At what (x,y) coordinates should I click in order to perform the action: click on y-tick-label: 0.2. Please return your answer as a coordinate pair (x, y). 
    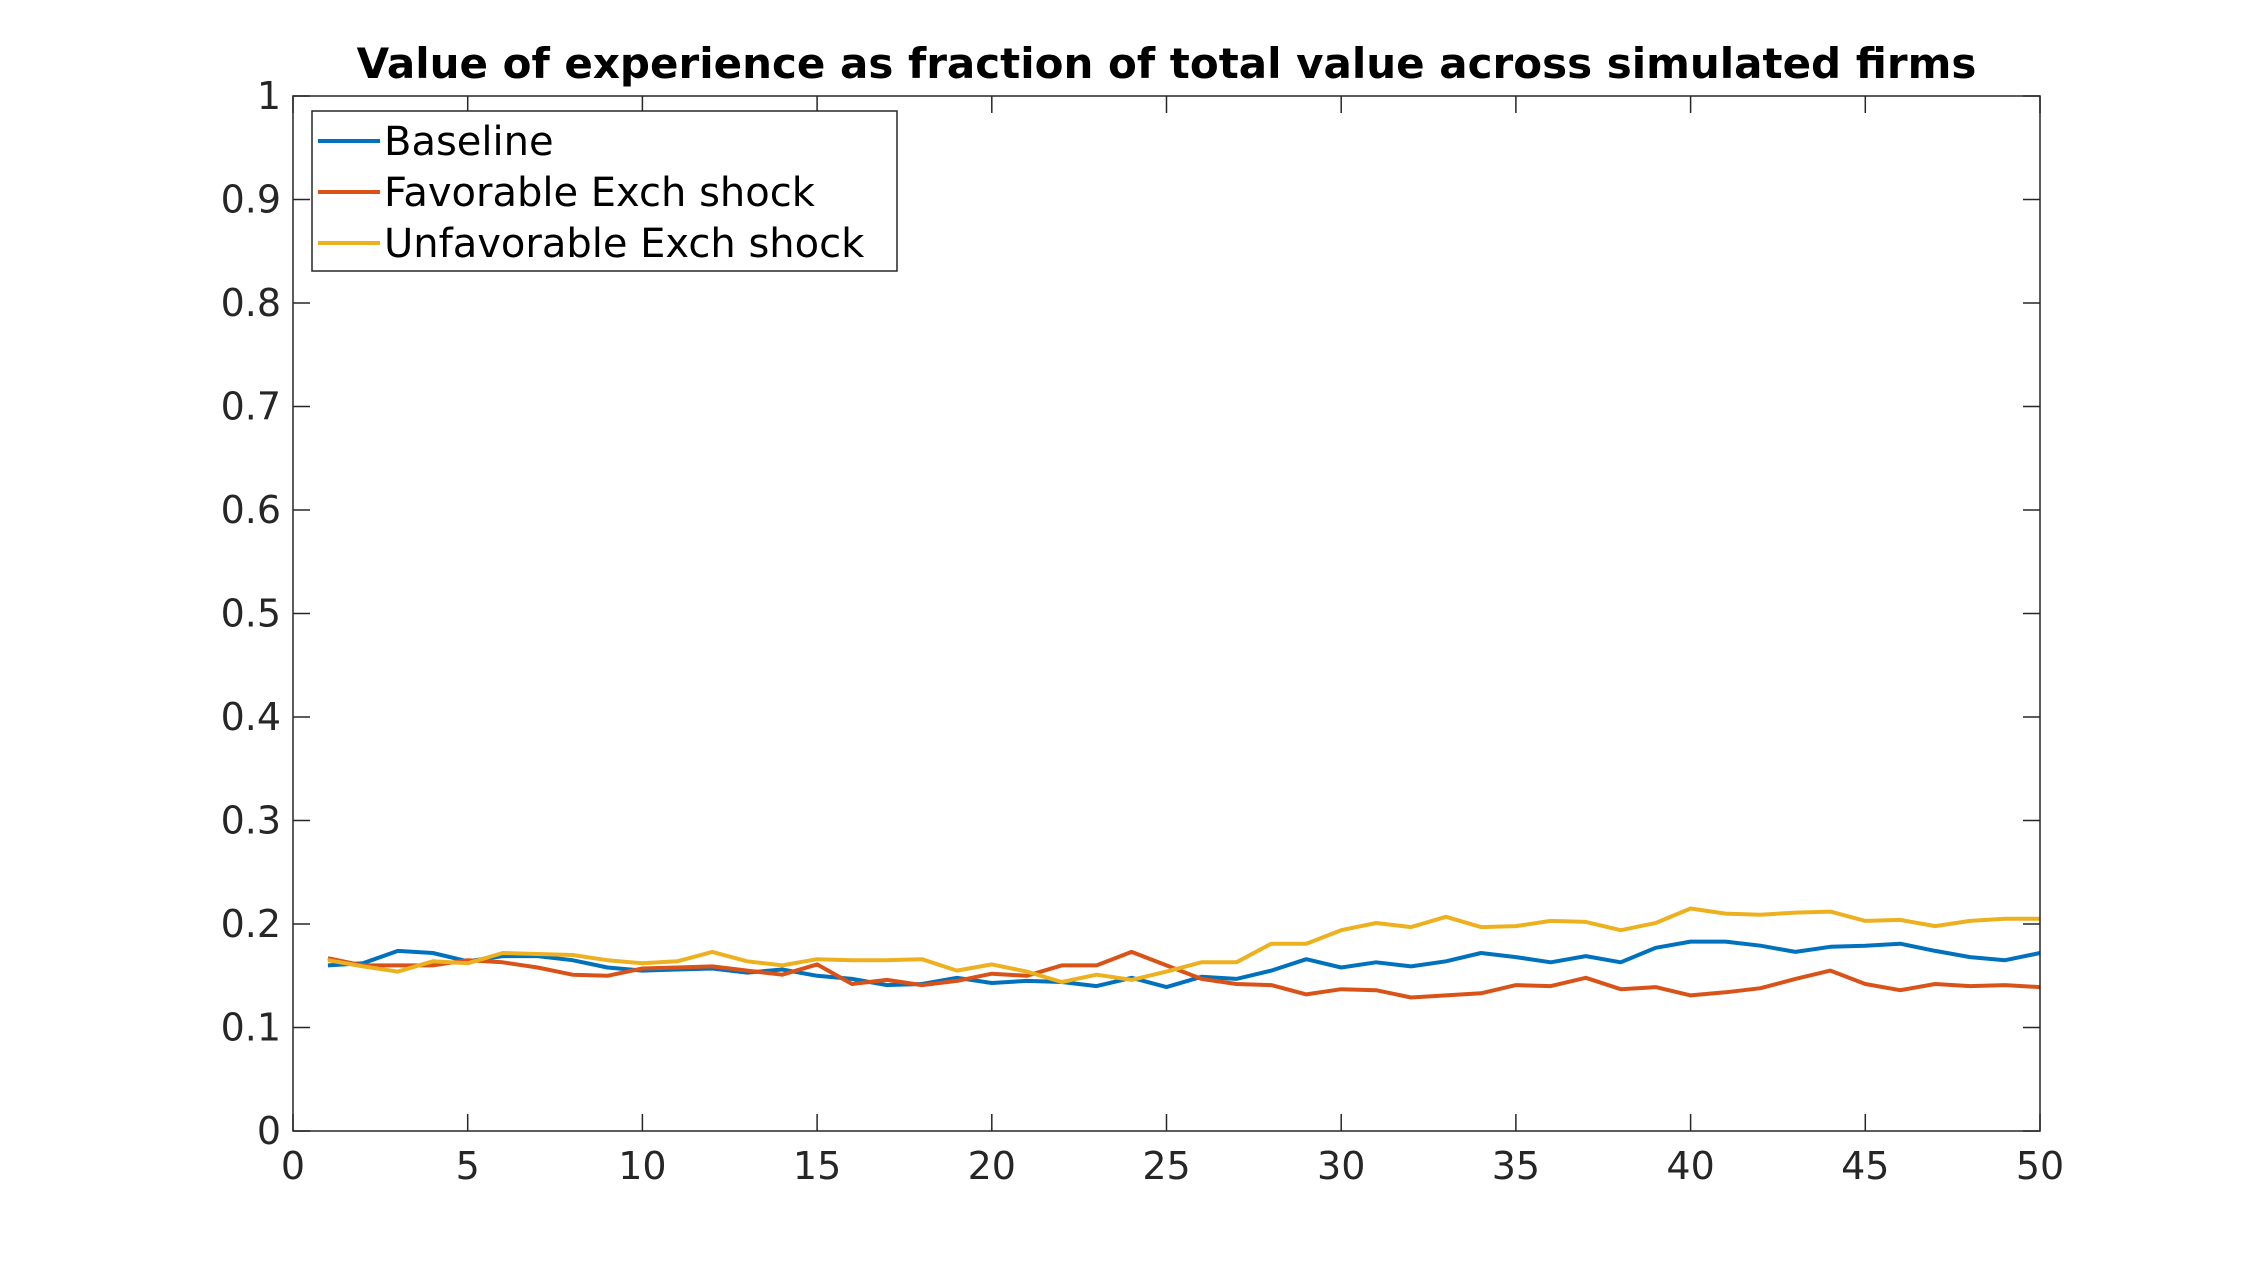
    Looking at the image, I should click on (251, 924).